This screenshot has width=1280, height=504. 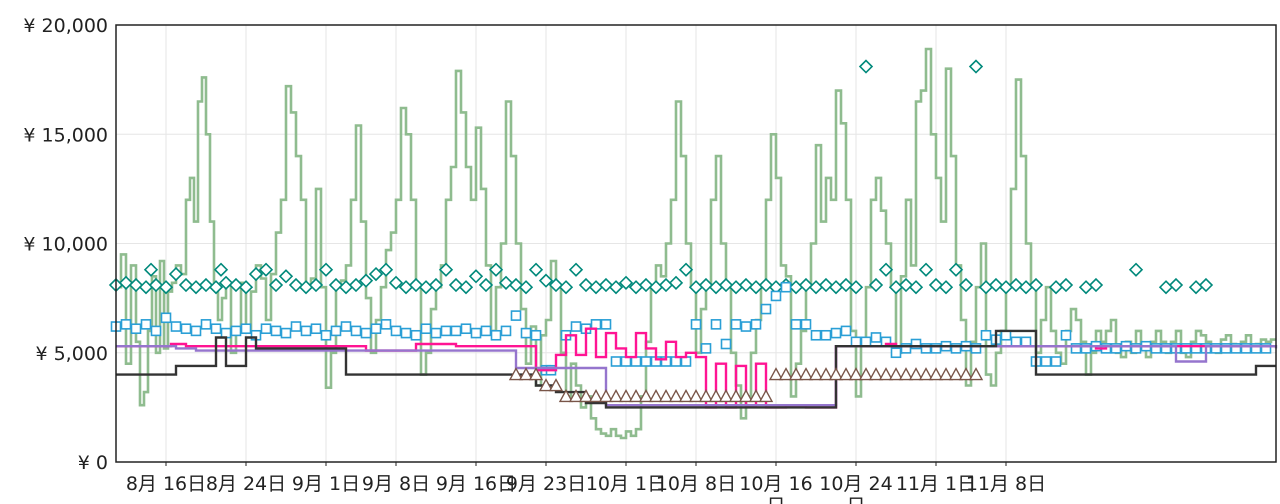 I want to click on y-tick-label: ¥ 15,000, so click(x=65, y=135).